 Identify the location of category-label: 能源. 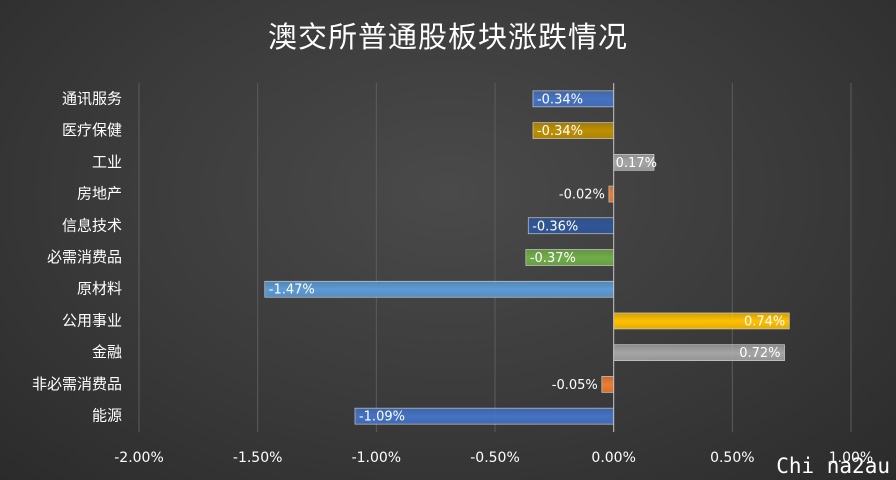
(107, 416).